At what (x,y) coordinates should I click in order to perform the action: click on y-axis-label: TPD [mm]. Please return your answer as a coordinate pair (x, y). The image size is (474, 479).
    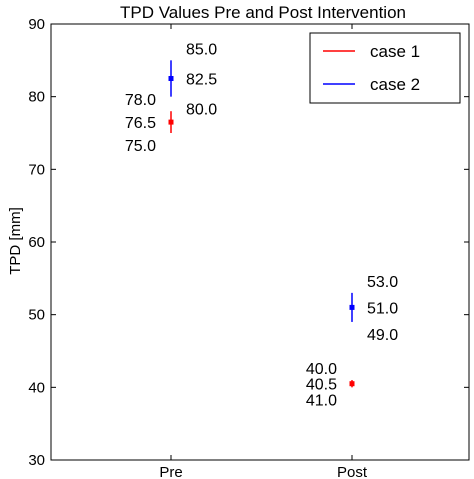
    Looking at the image, I should click on (15, 241).